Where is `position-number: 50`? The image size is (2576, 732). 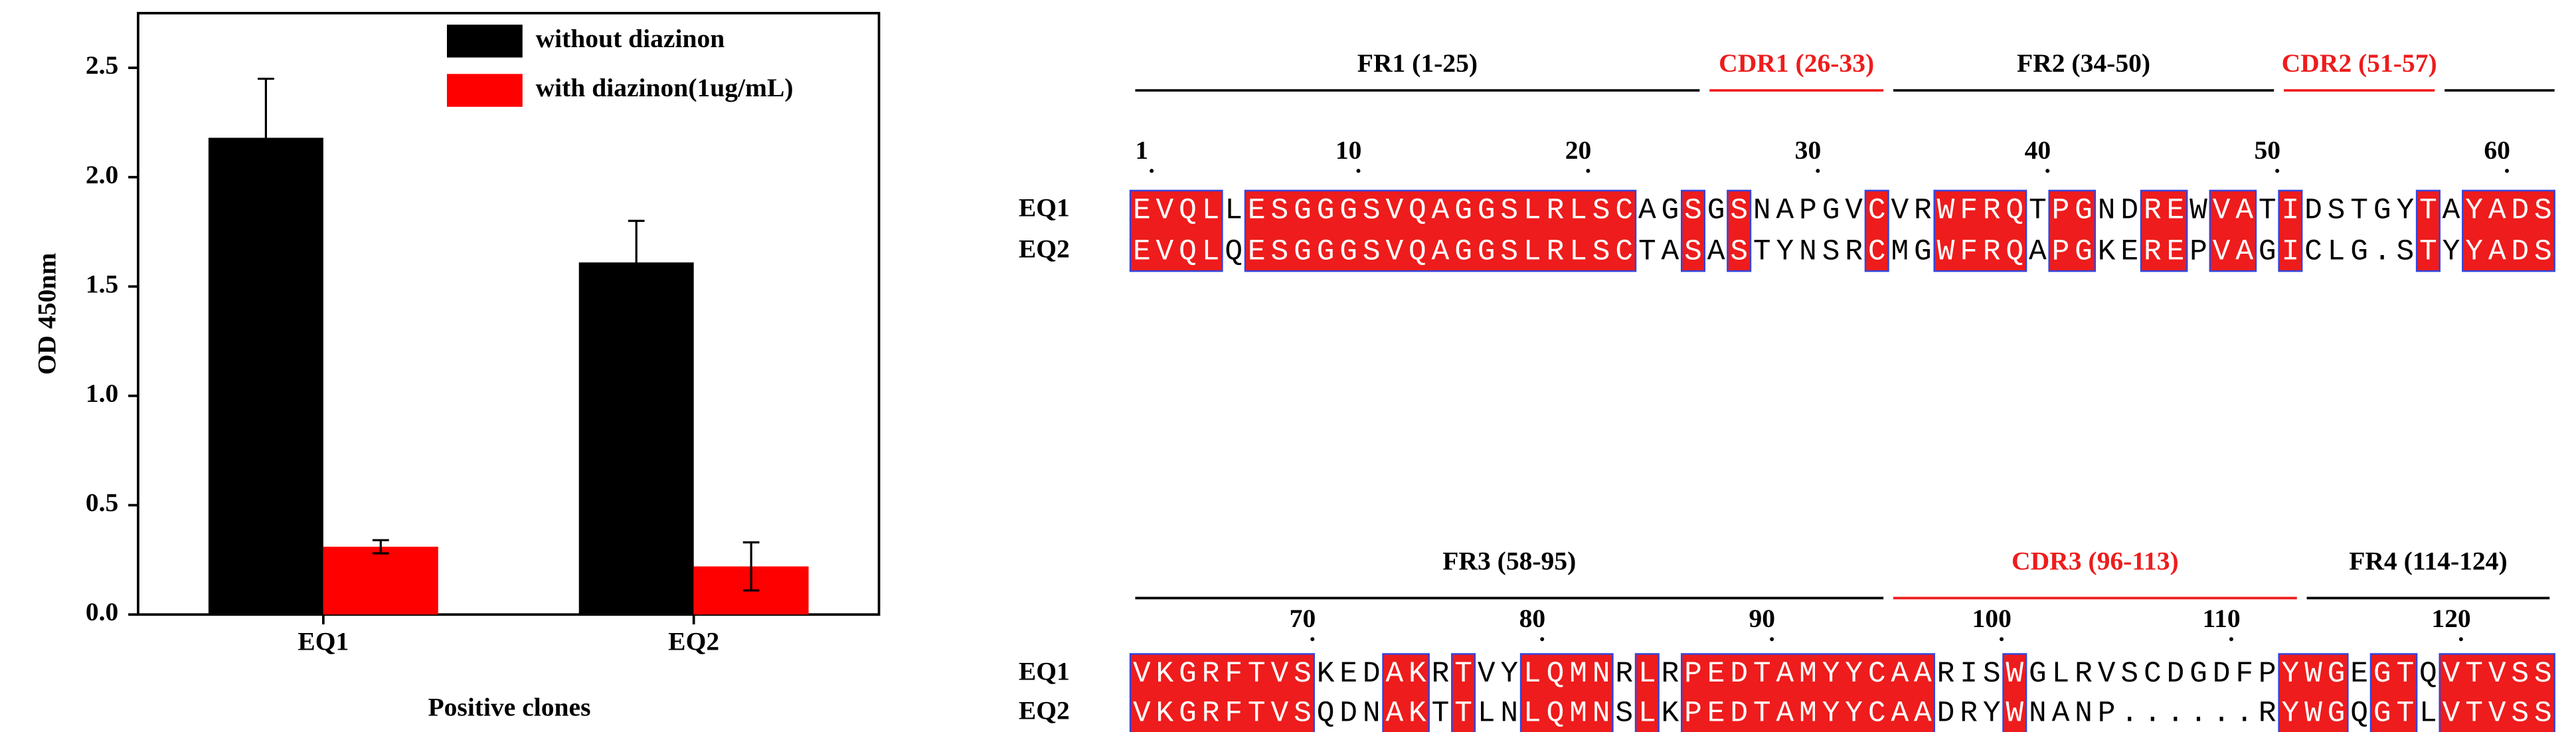 position-number: 50 is located at coordinates (2267, 150).